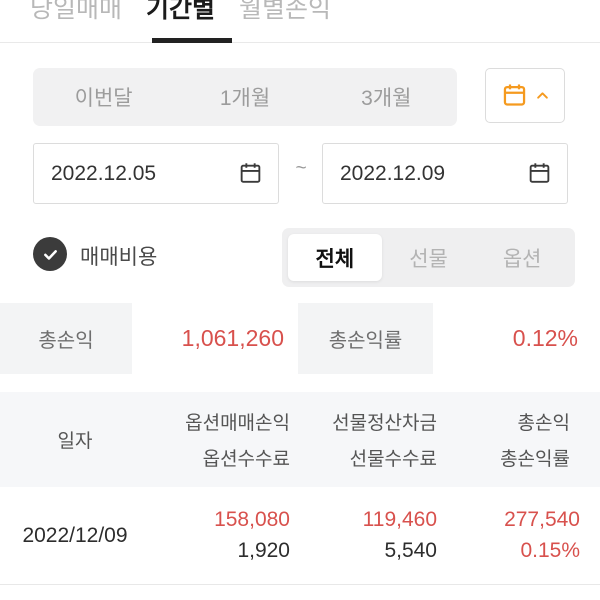 The height and width of the screenshot is (600, 600). Describe the element at coordinates (66, 338) in the screenshot. I see `total-pl-label: 총손익` at that location.